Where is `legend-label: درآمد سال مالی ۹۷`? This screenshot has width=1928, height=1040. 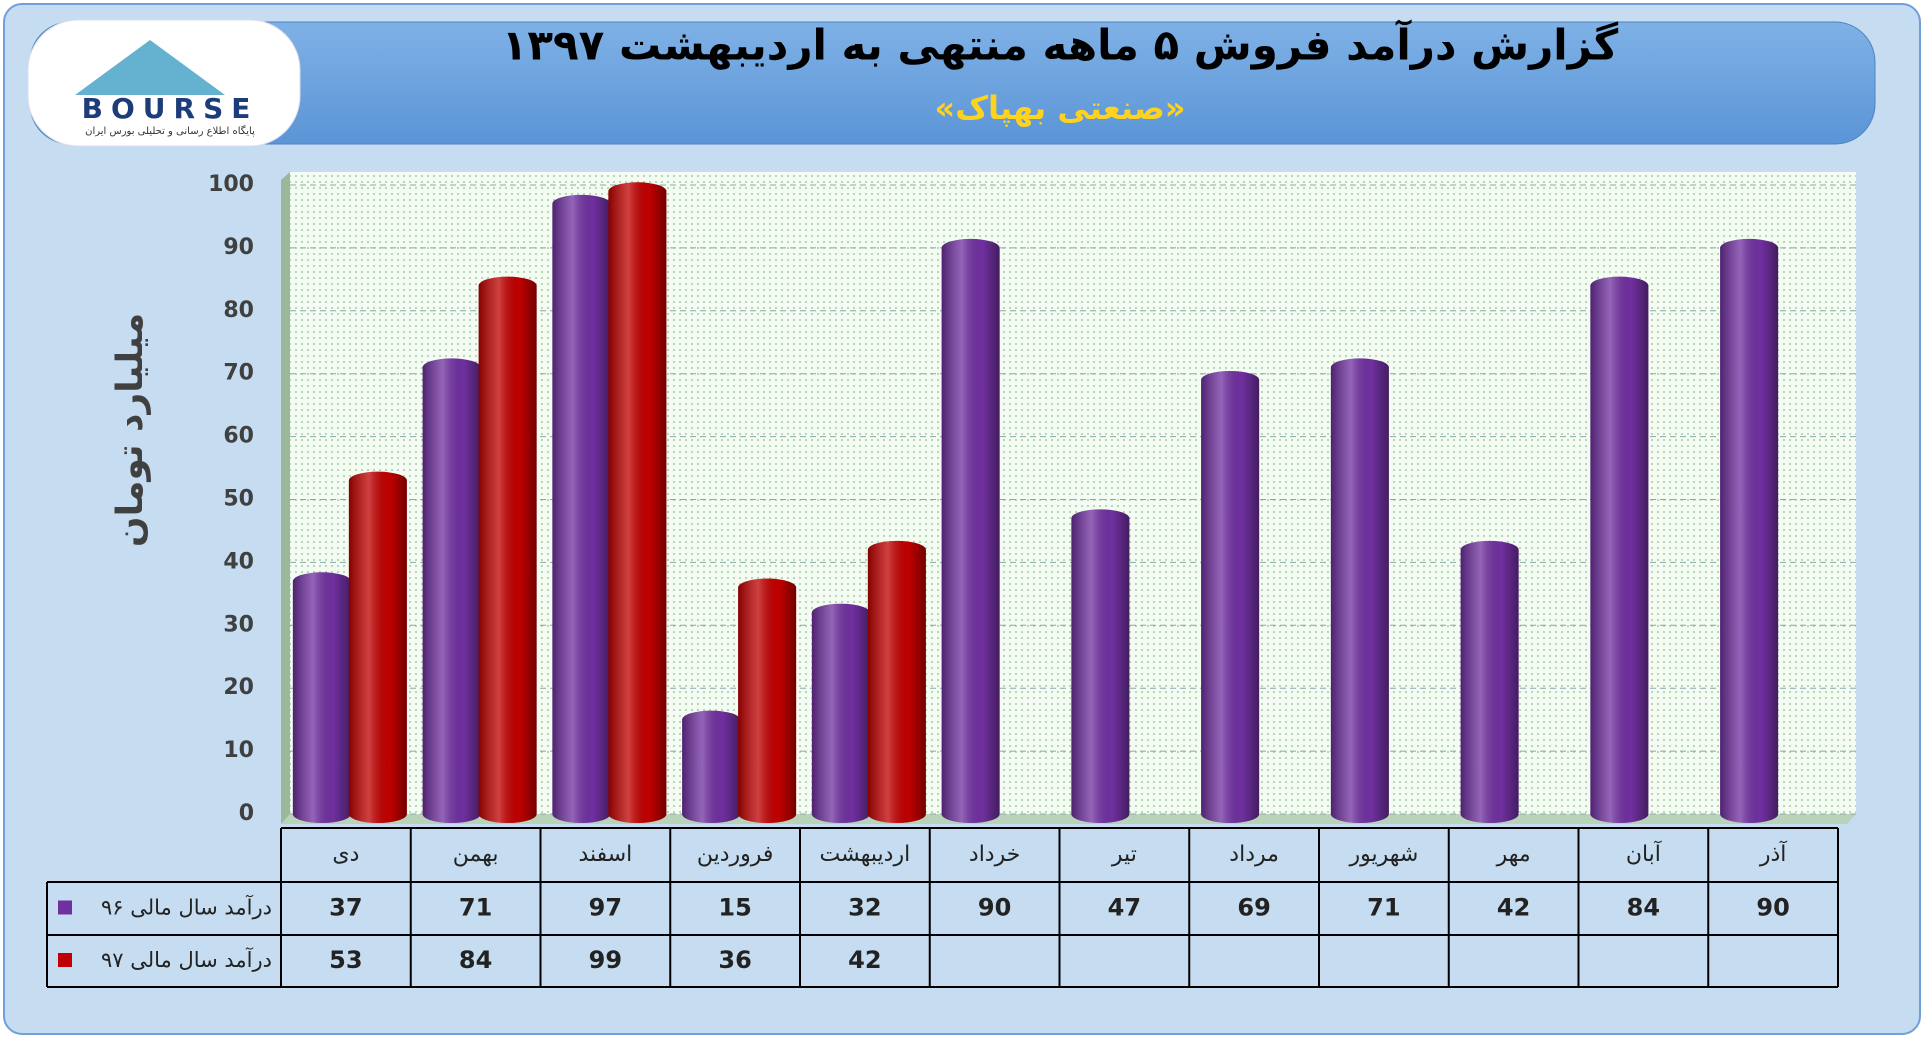
legend-label: درآمد سال مالی ۹۷ is located at coordinates (186, 959).